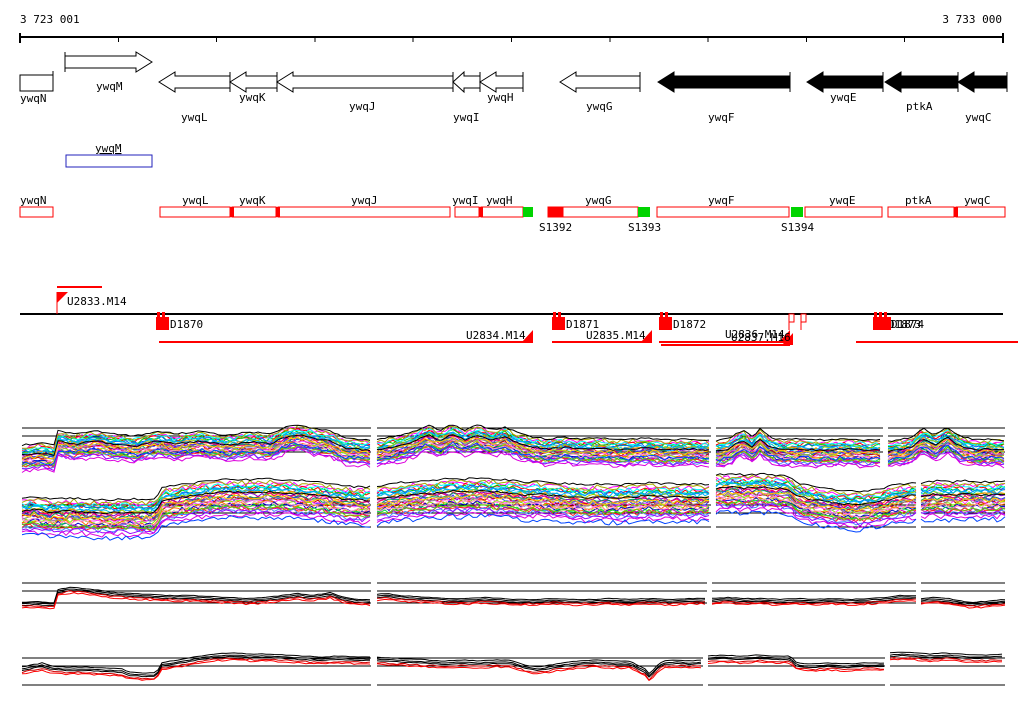  I want to click on segment-box-ywqF, so click(723, 212).